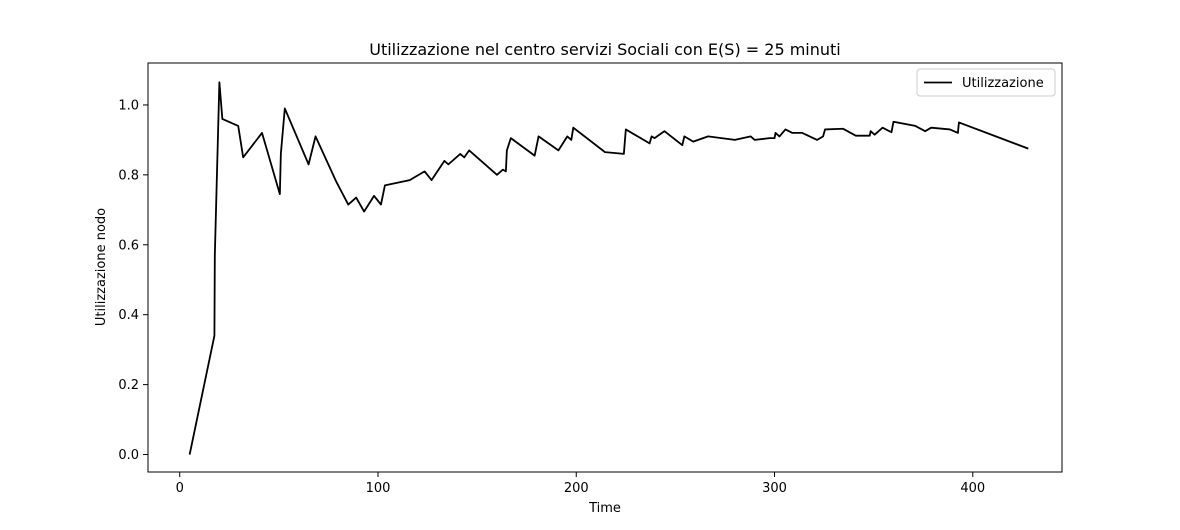 The image size is (1180, 530). Describe the element at coordinates (128, 385) in the screenshot. I see `y-tick-label: 0.2` at that location.